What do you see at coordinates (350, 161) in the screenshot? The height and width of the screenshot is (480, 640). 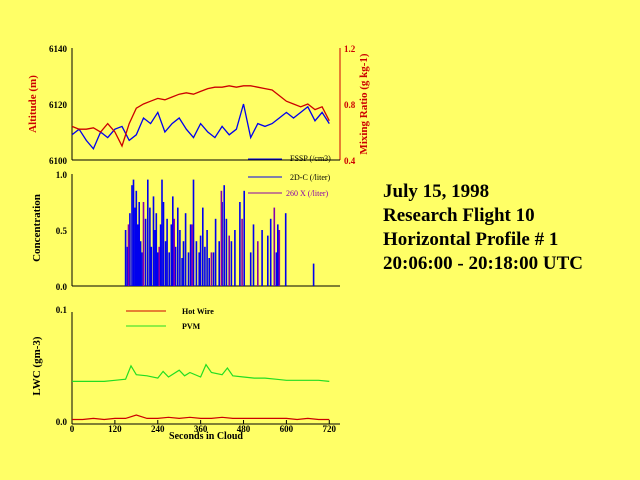 I see `panel1-y2tick-label-2: 0.4` at bounding box center [350, 161].